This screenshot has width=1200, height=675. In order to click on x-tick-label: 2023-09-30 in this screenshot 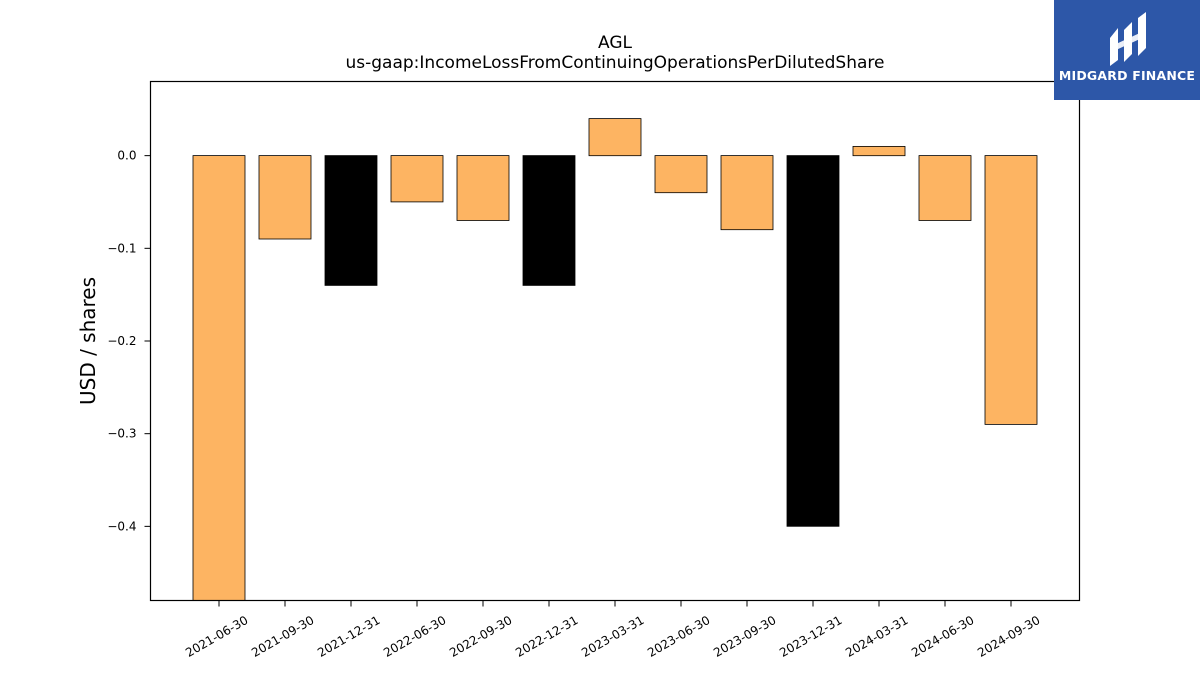, I will do `click(744, 636)`.